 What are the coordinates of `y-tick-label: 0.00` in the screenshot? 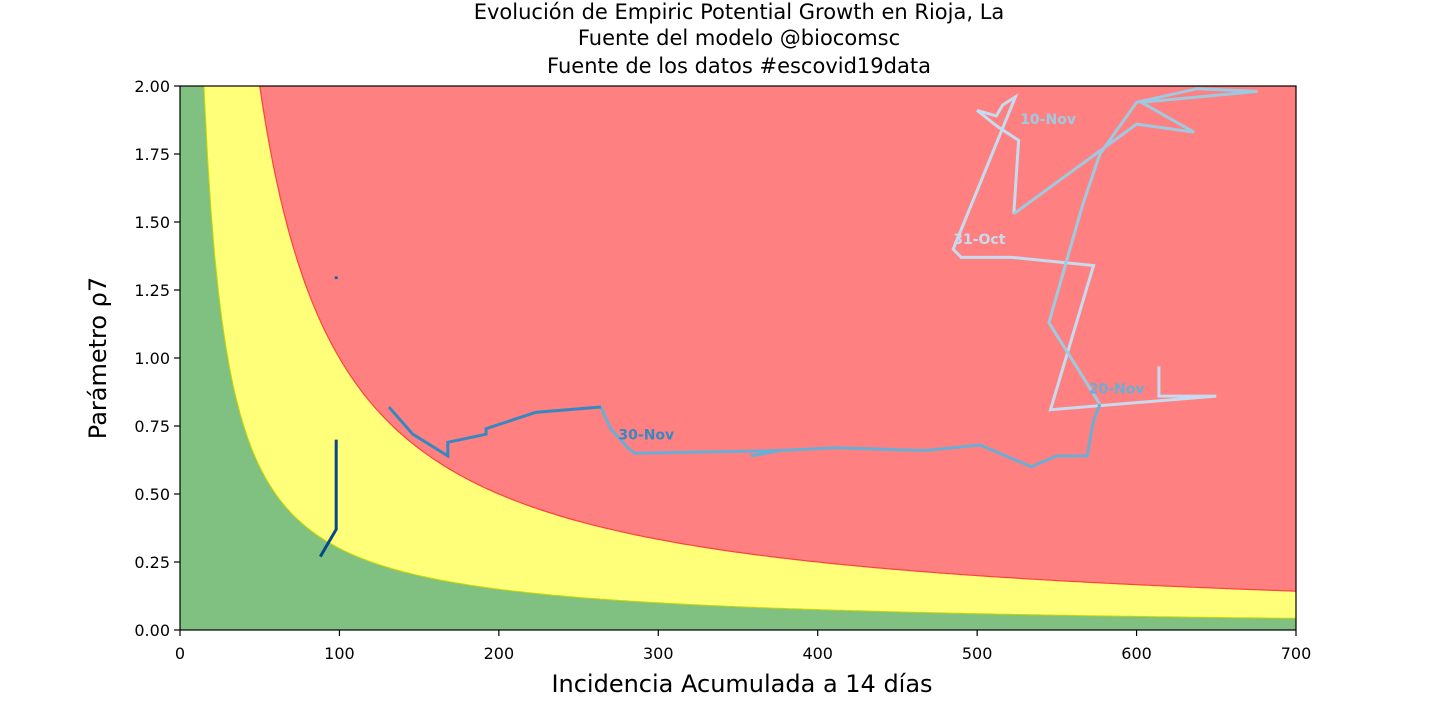 It's located at (152, 630).